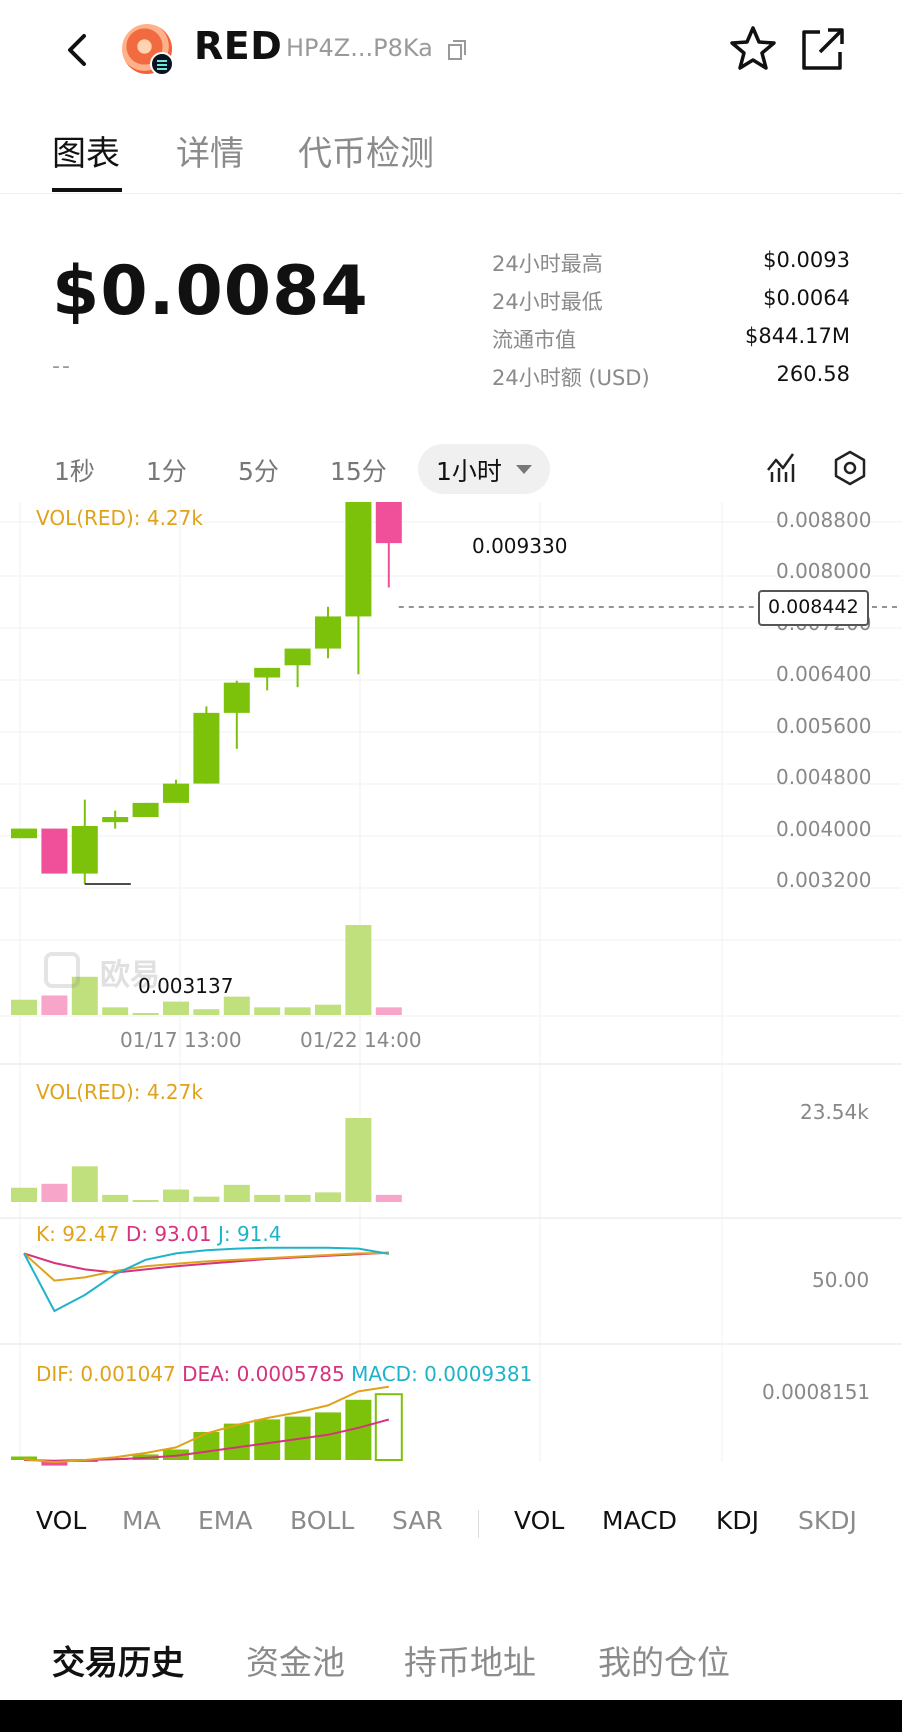 The image size is (902, 1732). I want to click on copy-icon, so click(457, 50).